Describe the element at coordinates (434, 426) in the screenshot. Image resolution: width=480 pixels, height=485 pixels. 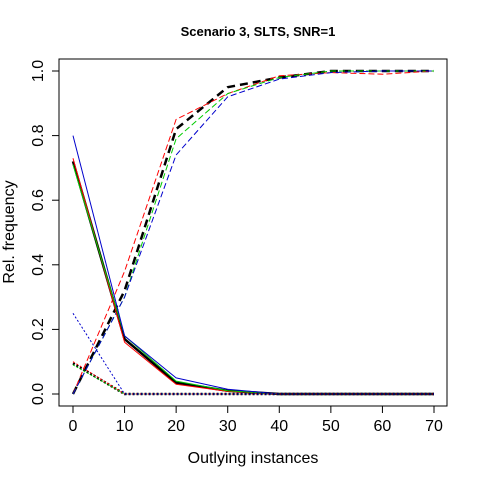
I see `x-tick-label: 70` at that location.